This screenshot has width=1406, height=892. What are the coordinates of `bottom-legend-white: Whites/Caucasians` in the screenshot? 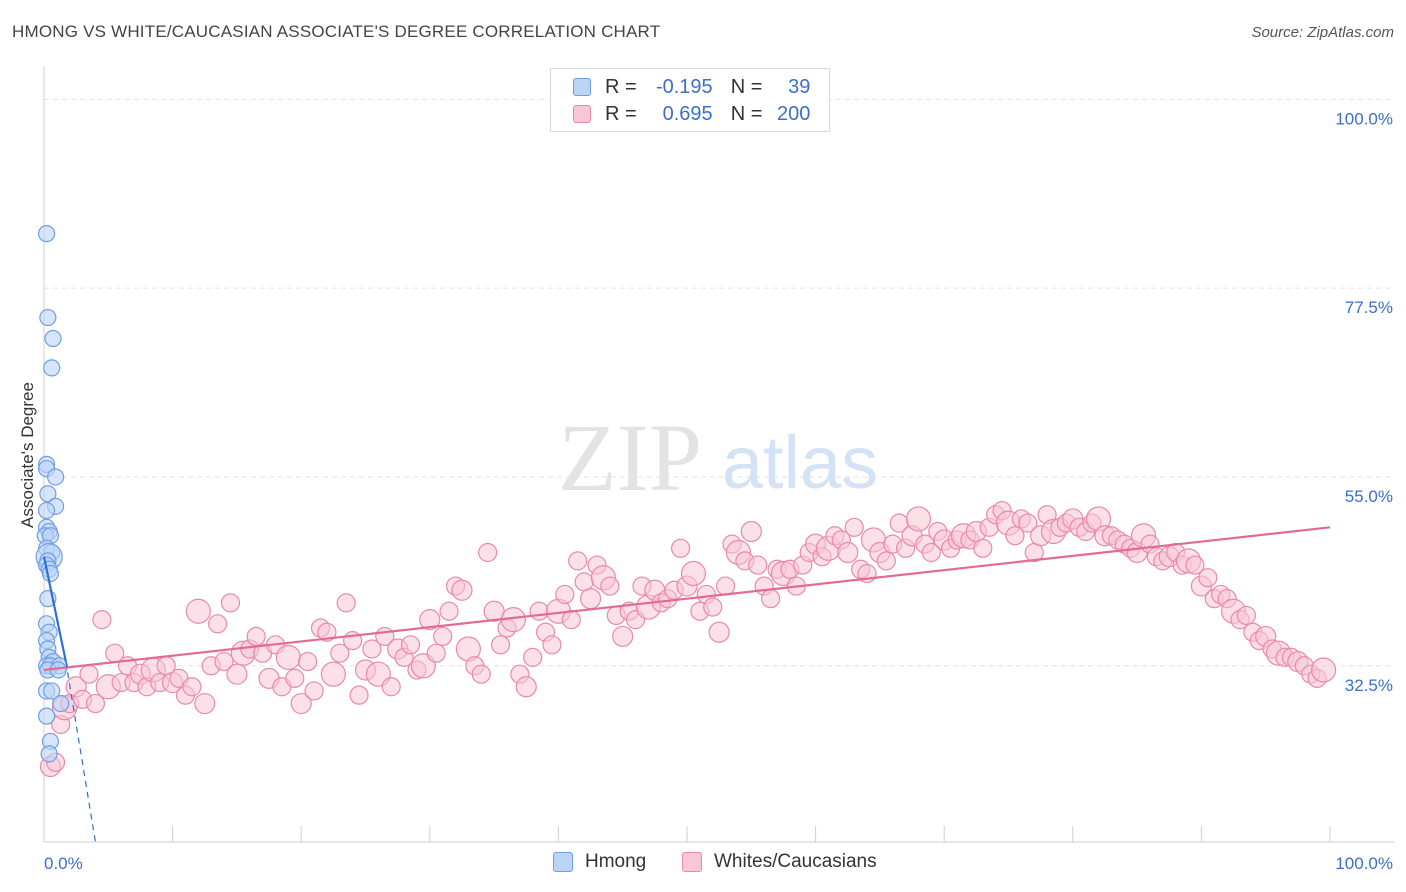 It's located at (779, 862).